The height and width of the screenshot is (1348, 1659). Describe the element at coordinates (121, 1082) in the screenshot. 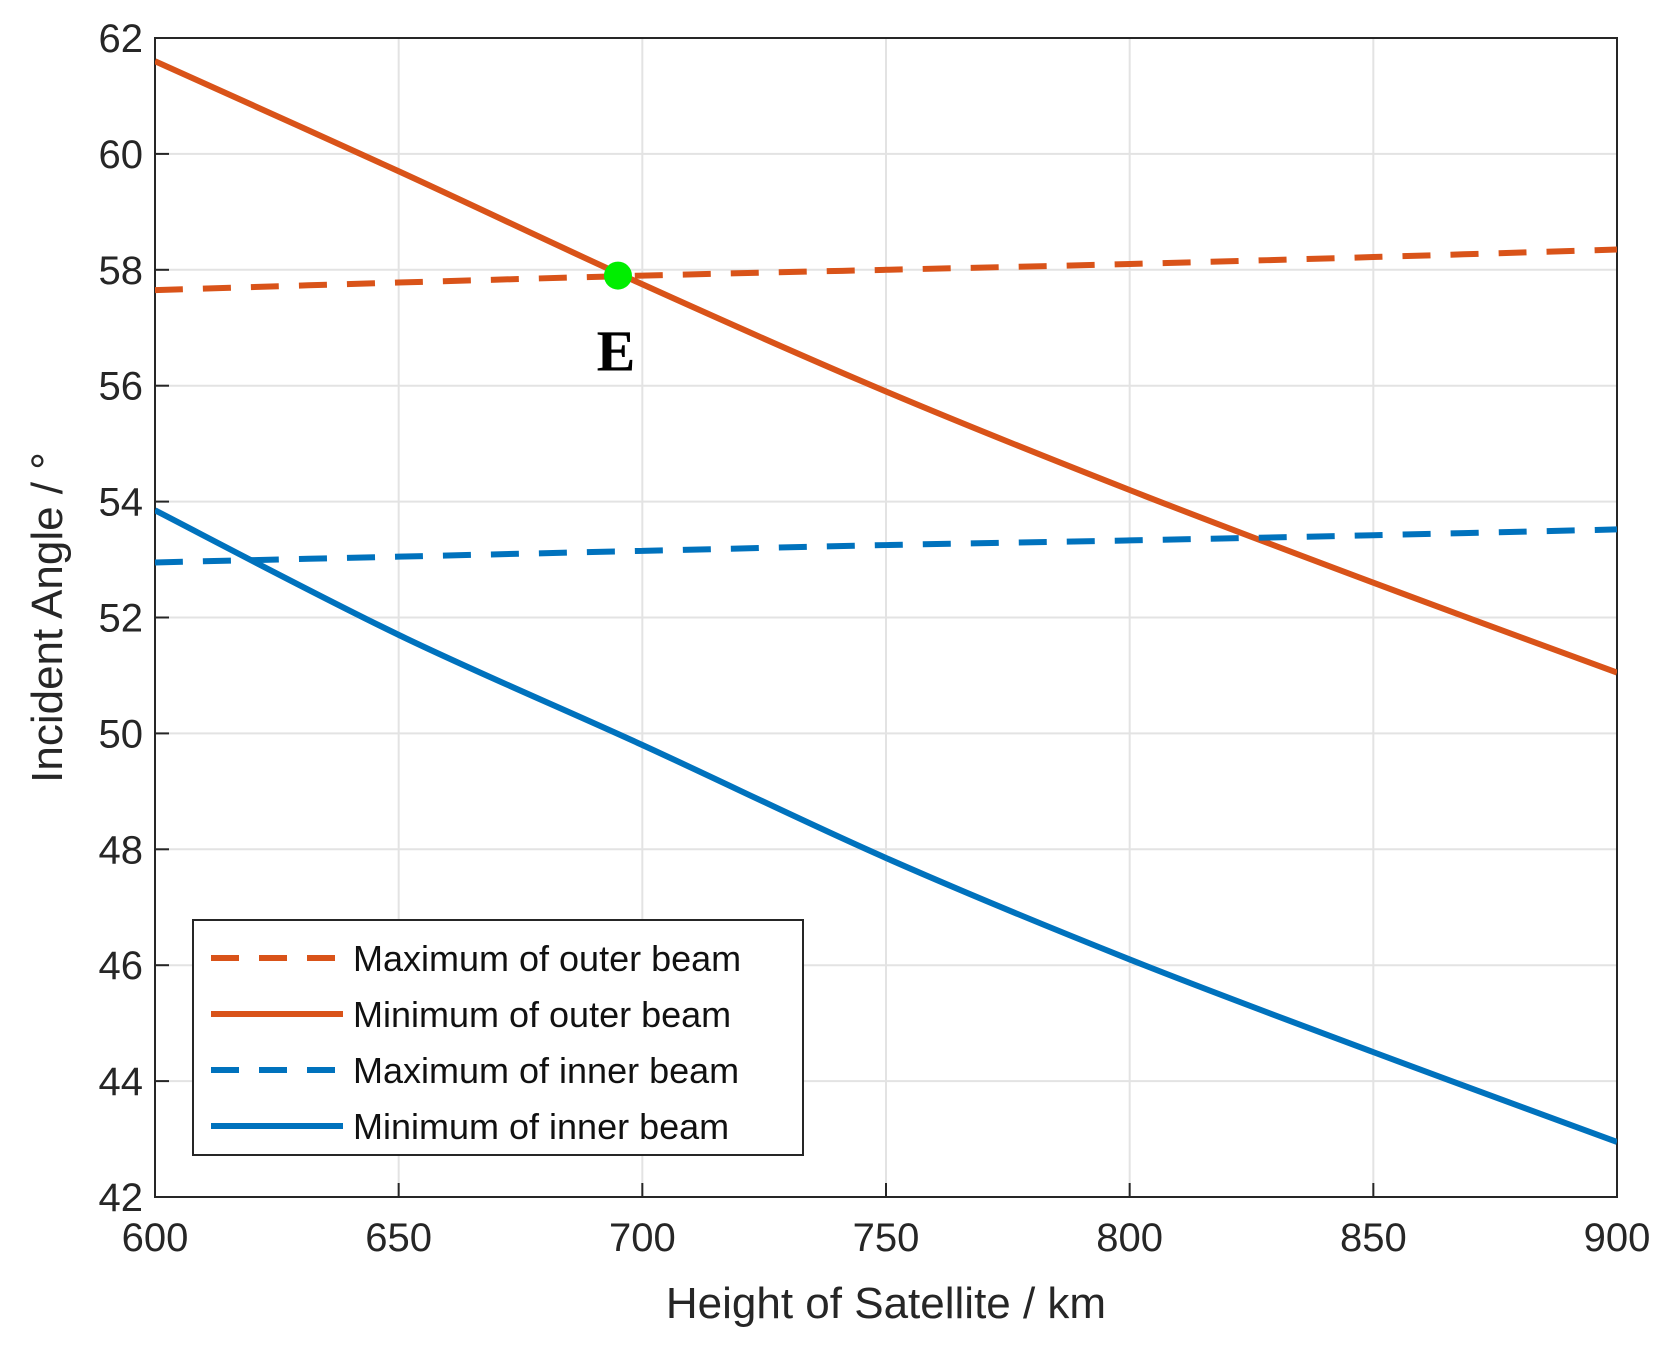

I see `y-tick-label: 44` at that location.